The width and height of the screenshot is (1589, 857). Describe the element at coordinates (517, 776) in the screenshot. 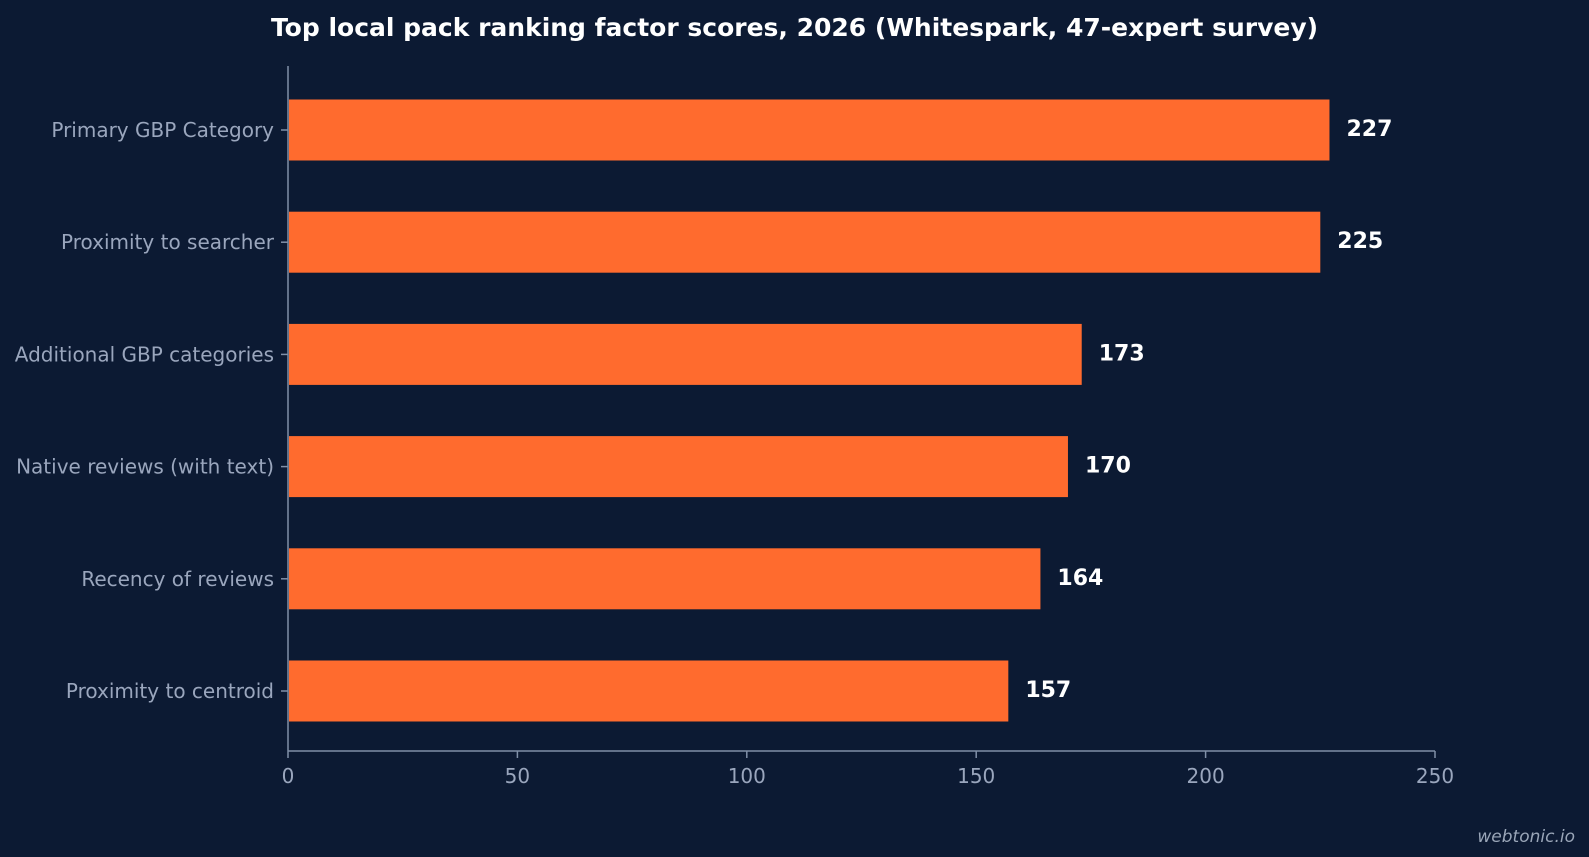

I see `x-tick-label: 50` at that location.